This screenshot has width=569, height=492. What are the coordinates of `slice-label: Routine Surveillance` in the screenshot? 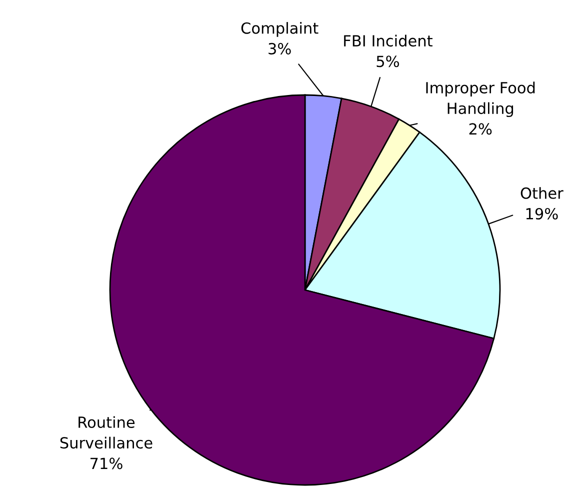 It's located at (106, 432).